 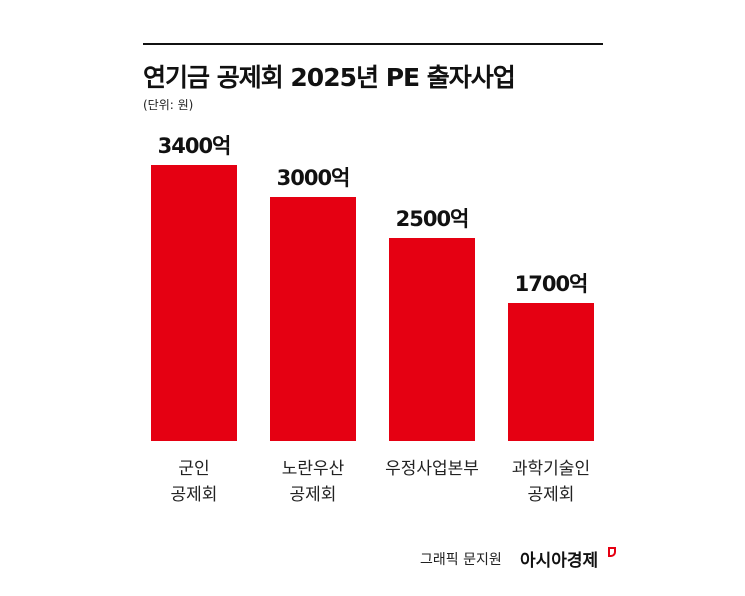 What do you see at coordinates (313, 482) in the screenshot?
I see `x-tick-label: 노란우산 공제회` at bounding box center [313, 482].